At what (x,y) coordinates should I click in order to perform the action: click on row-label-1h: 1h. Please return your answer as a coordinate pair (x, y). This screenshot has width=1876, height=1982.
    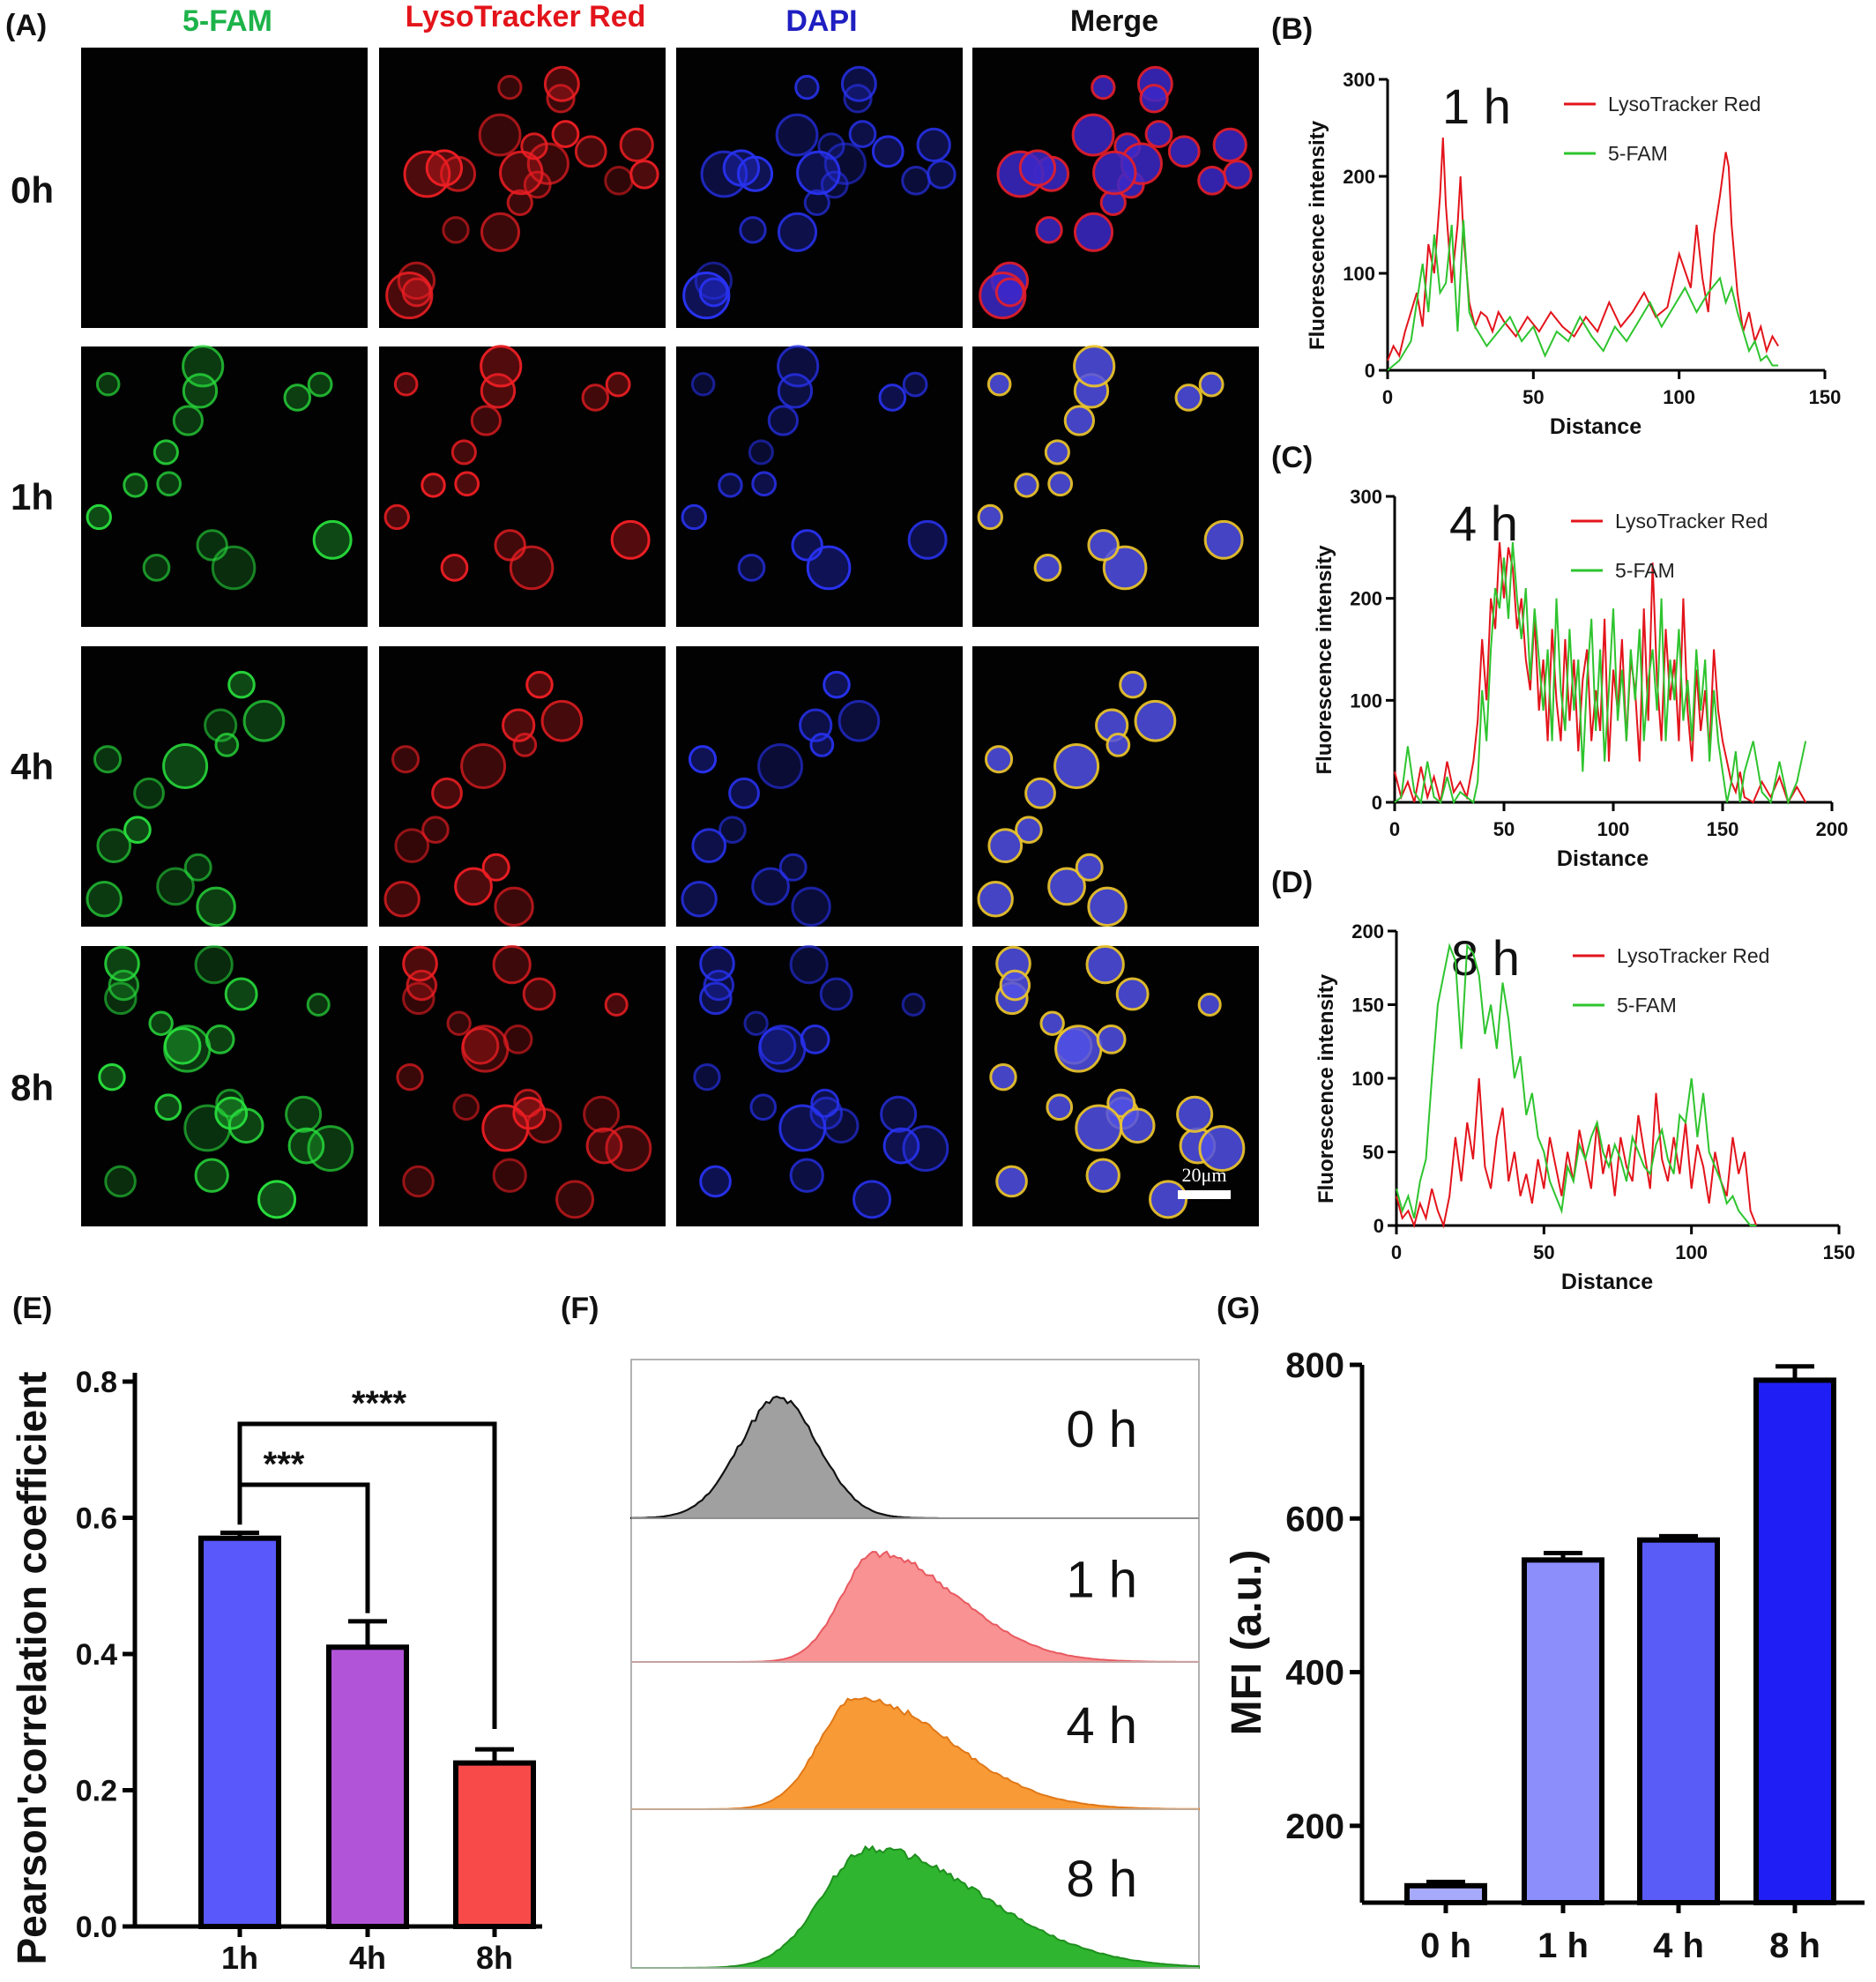
    Looking at the image, I should click on (32, 497).